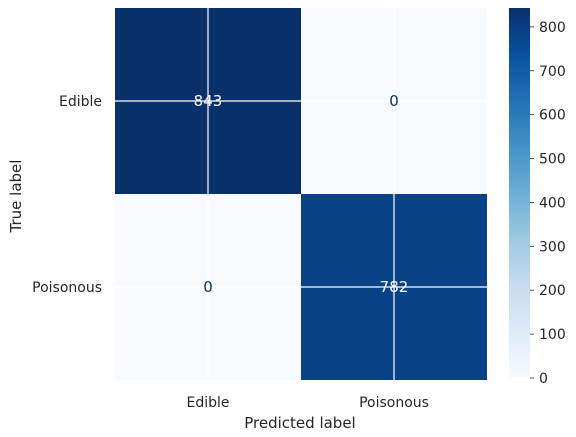  I want to click on cell-value-label: 782, so click(394, 287).